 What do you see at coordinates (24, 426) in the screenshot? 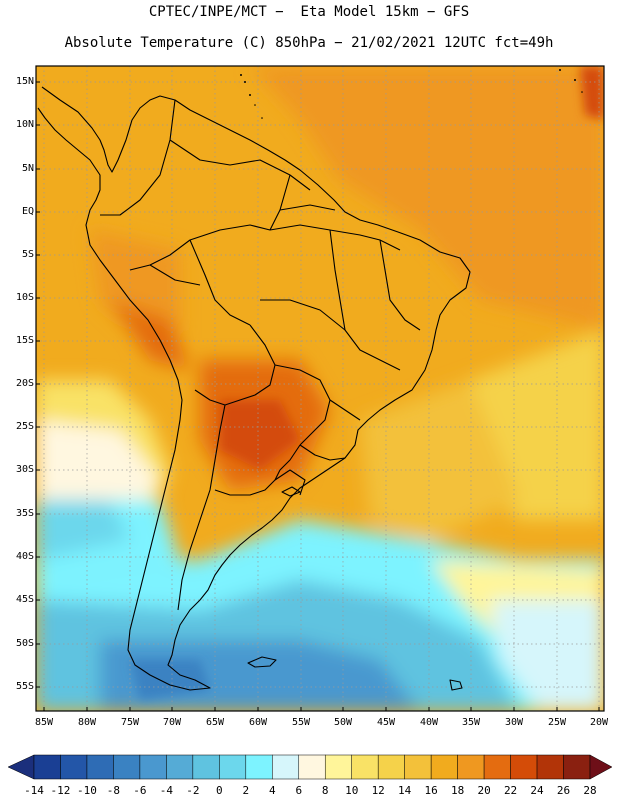
I see `lat-label: 25S` at bounding box center [24, 426].